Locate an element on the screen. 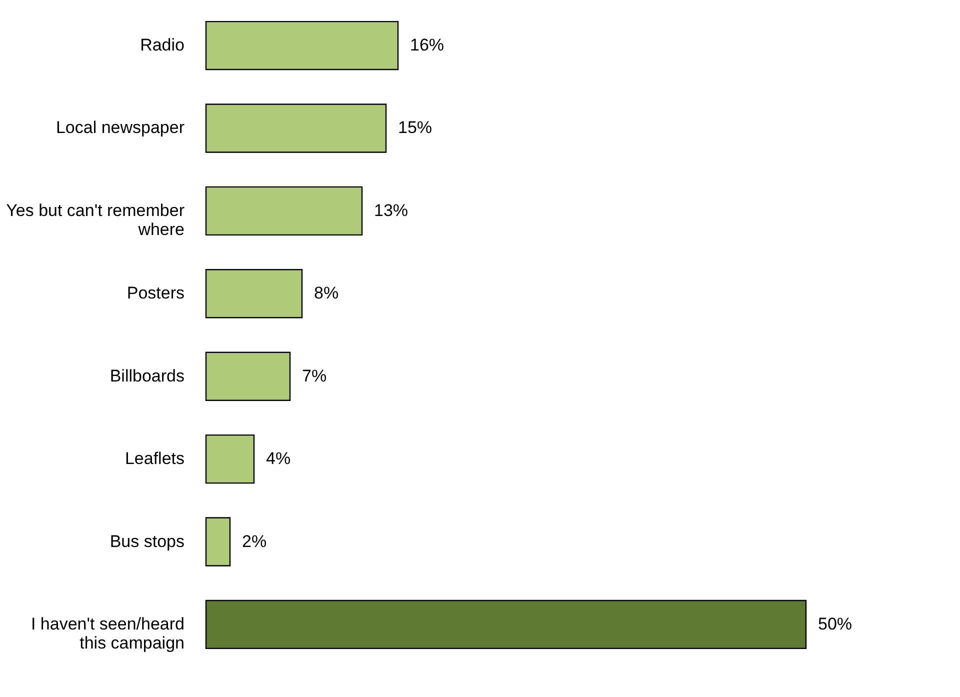 The height and width of the screenshot is (697, 960). y-tick-label: Leaflets is located at coordinates (154, 458).